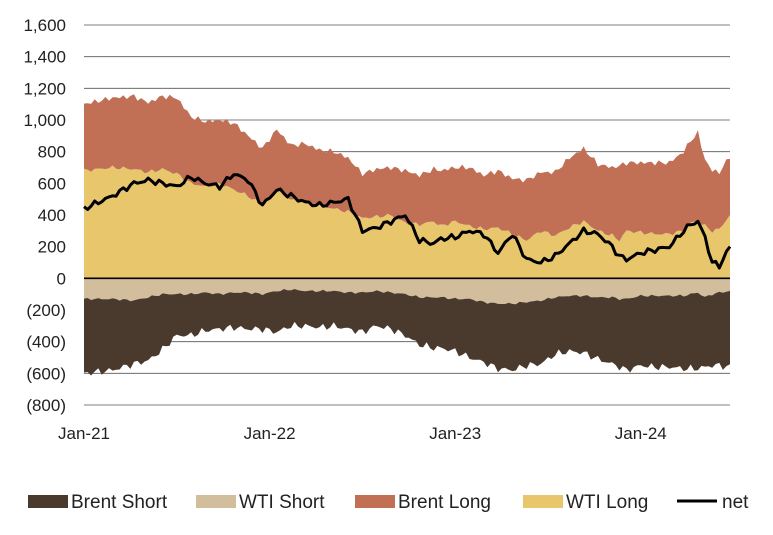 The image size is (773, 535). Describe the element at coordinates (44, 120) in the screenshot. I see `y-tick-label: 1,000` at that location.